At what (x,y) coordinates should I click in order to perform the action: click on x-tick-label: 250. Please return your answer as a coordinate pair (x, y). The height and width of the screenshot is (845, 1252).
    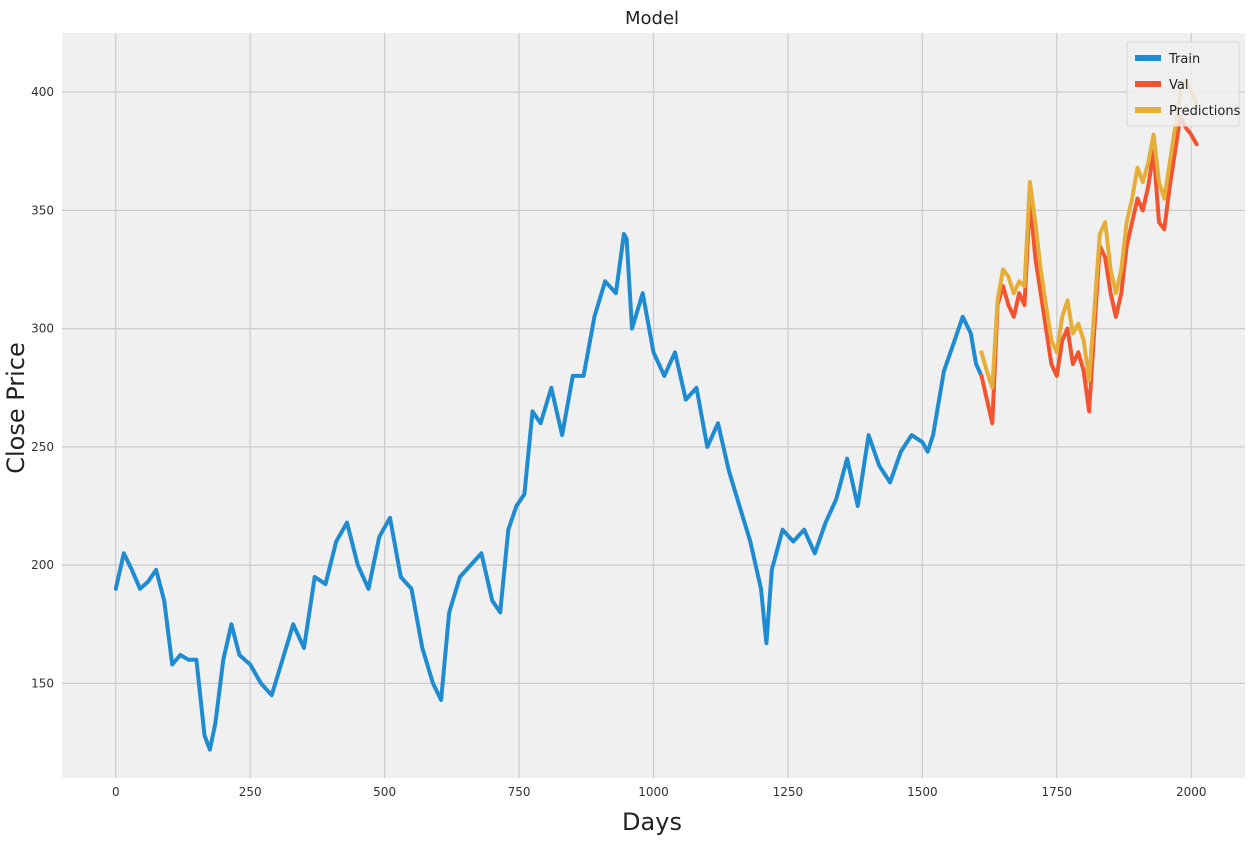
    Looking at the image, I should click on (250, 792).